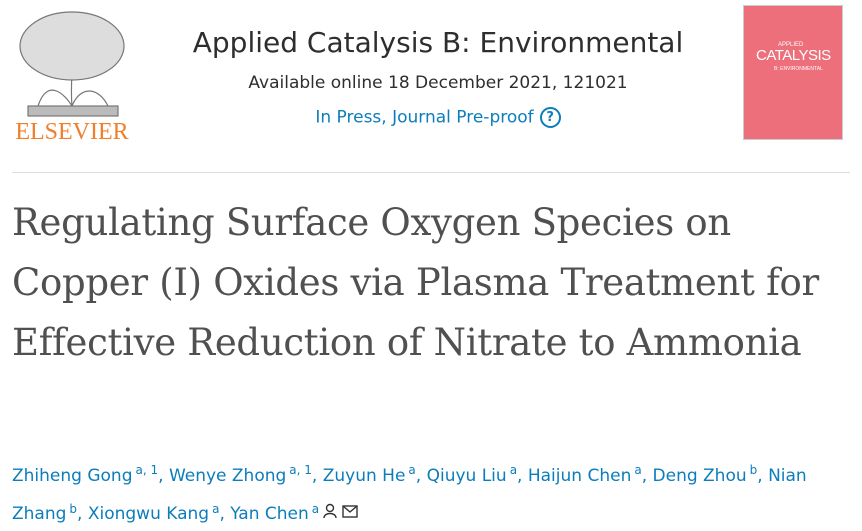  Describe the element at coordinates (269, 514) in the screenshot. I see `author-name: Yan Chen` at that location.